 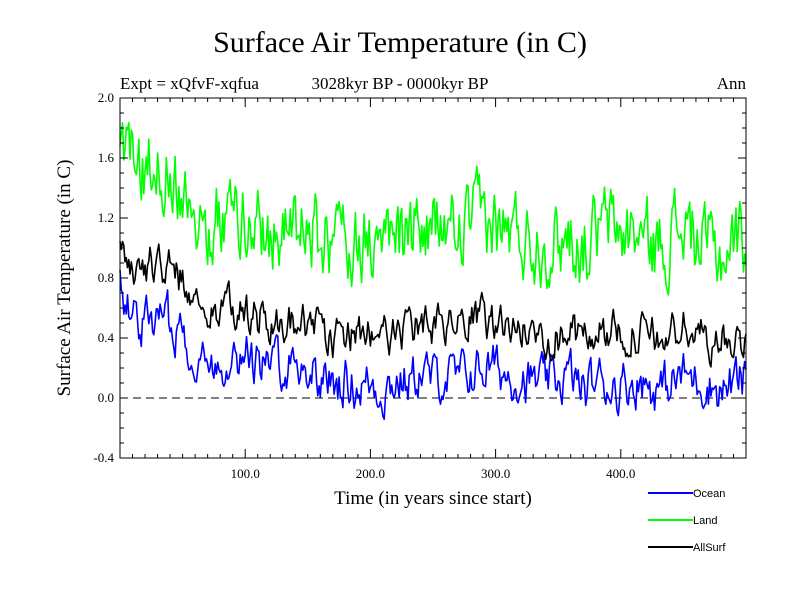 What do you see at coordinates (106, 97) in the screenshot?
I see `y-tick-label: 2.0` at bounding box center [106, 97].